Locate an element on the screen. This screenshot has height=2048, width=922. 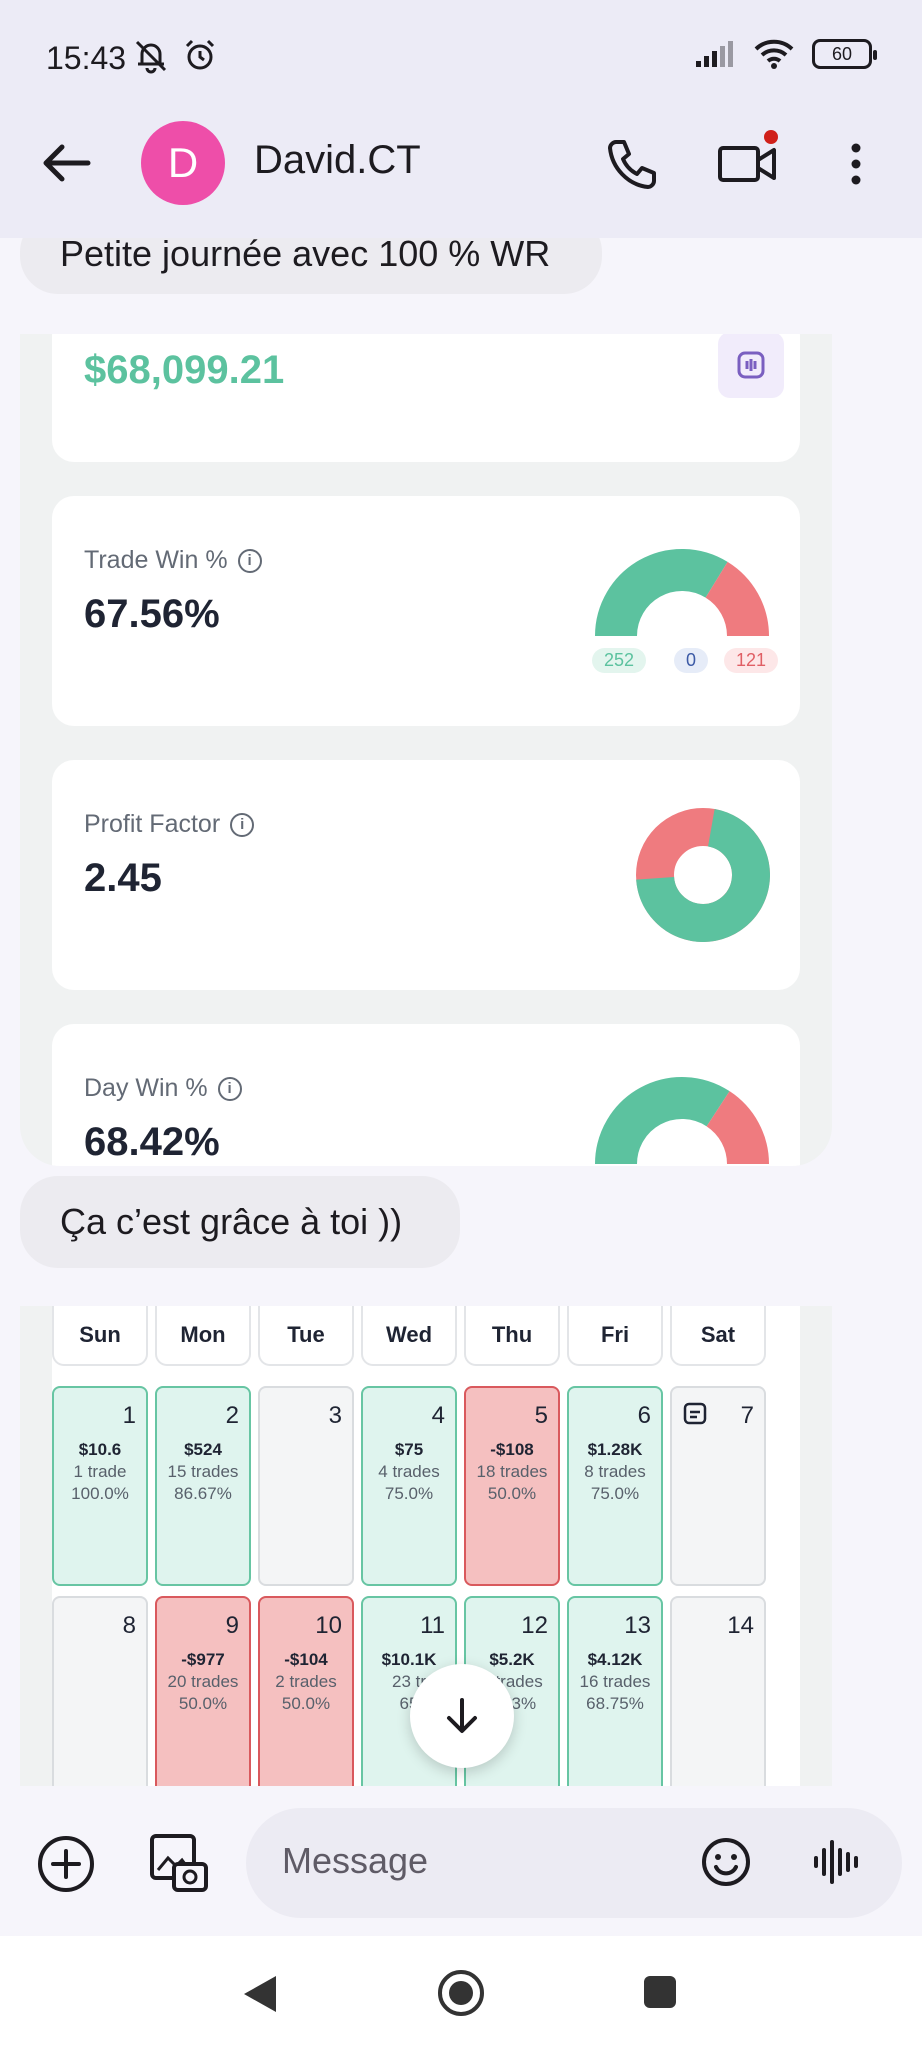
nav-home-icon is located at coordinates (461, 1993).